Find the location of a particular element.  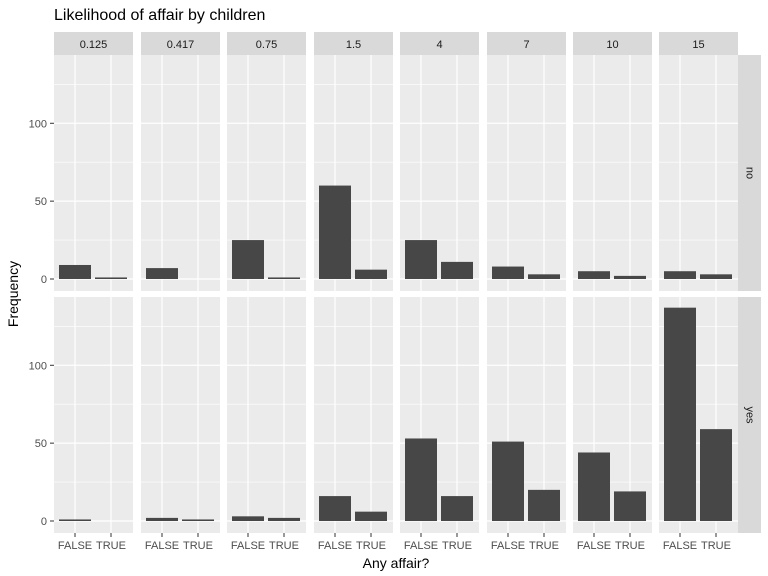

column-strip-label: 0.417 is located at coordinates (181, 45).